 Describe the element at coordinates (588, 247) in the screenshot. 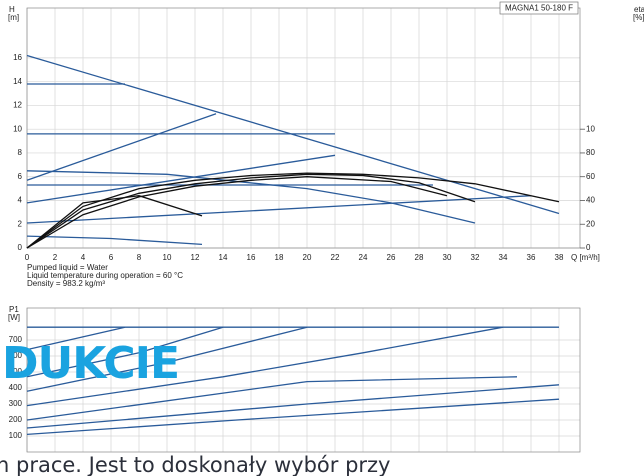

I see `y2-tick-label: 0` at that location.